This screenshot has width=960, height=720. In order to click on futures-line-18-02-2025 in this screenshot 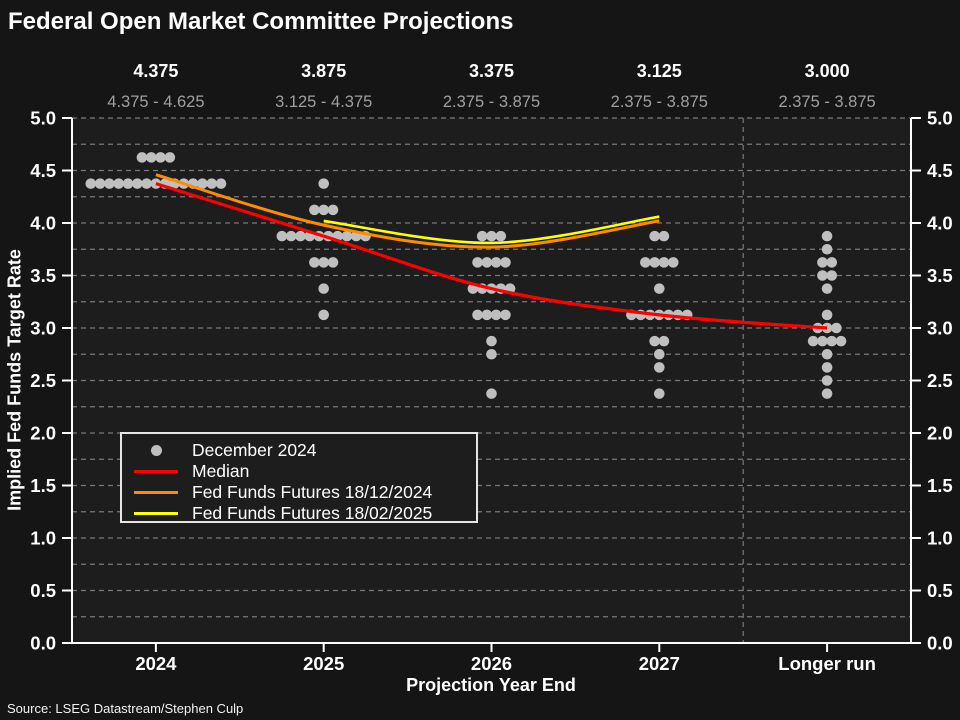, I will do `click(491, 230)`.